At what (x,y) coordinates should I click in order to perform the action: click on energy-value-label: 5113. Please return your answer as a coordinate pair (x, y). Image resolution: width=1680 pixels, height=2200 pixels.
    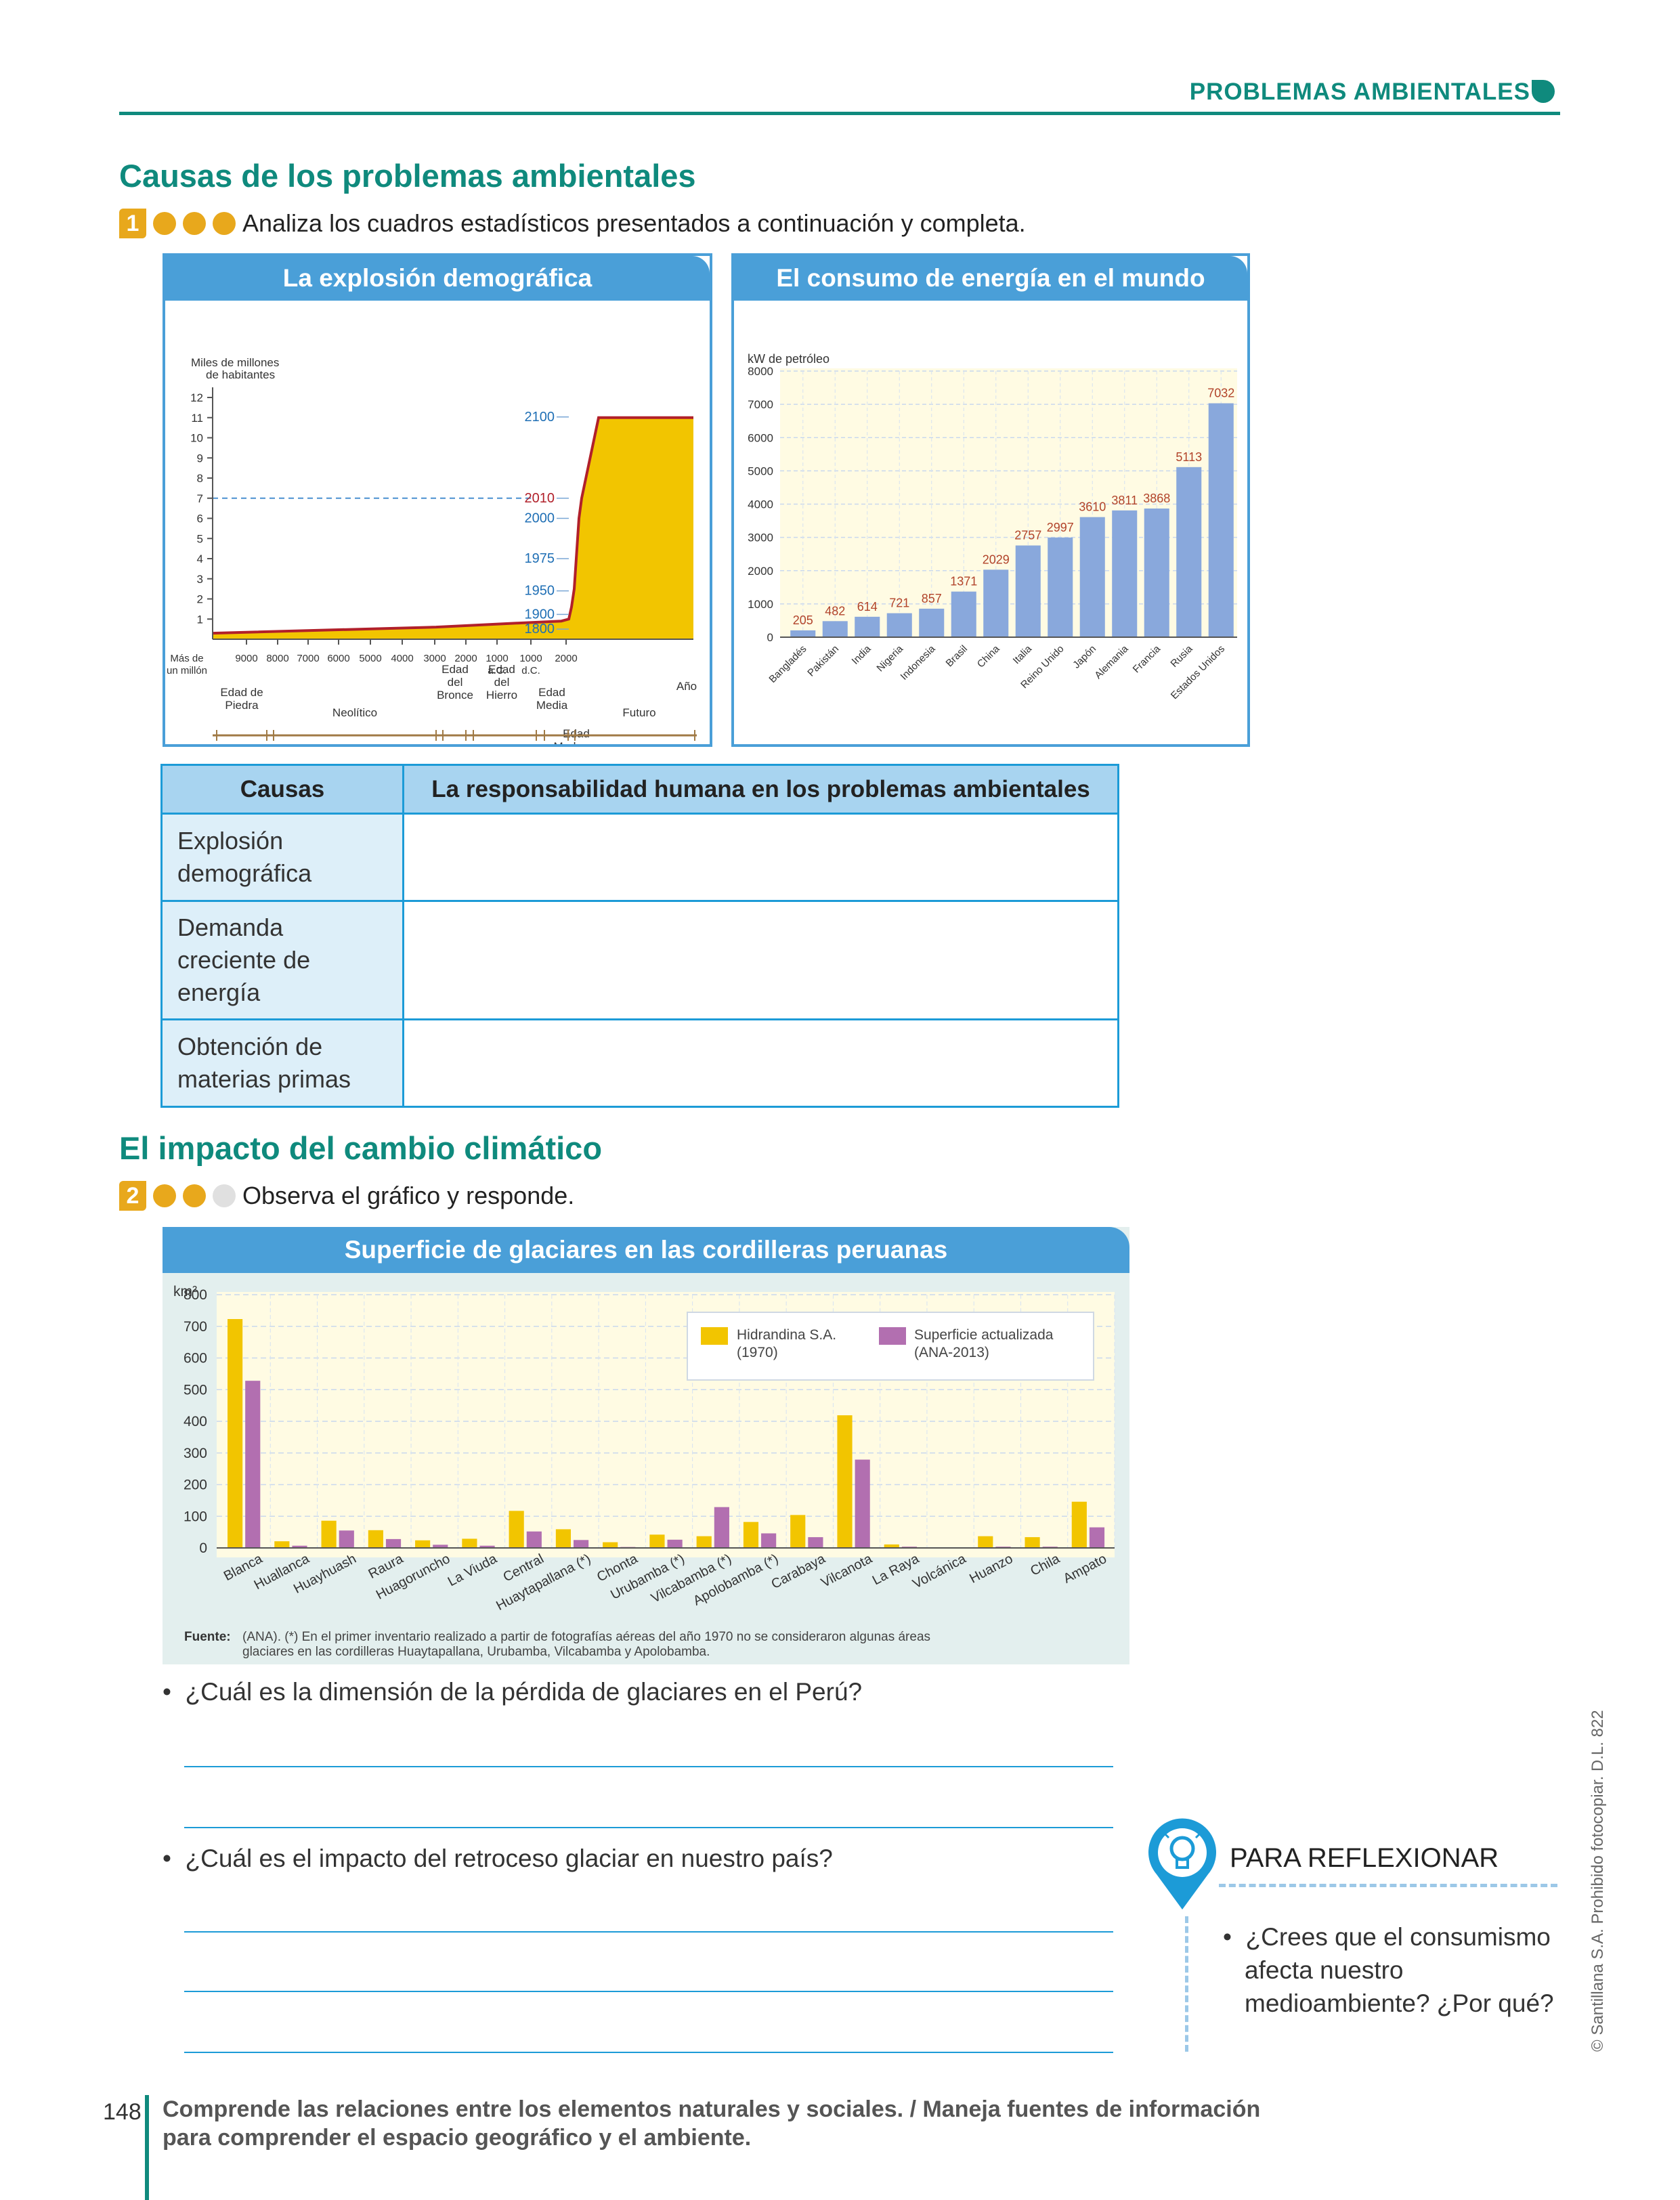
    Looking at the image, I should click on (1189, 457).